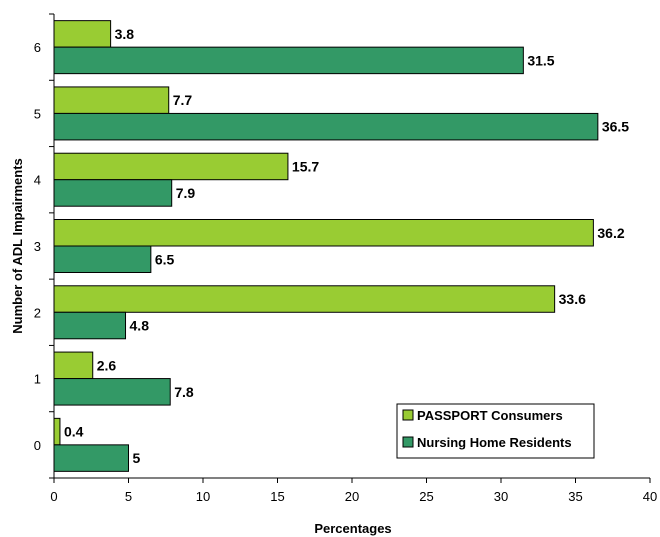  What do you see at coordinates (575, 496) in the screenshot?
I see `x-tick-label-35: 35` at bounding box center [575, 496].